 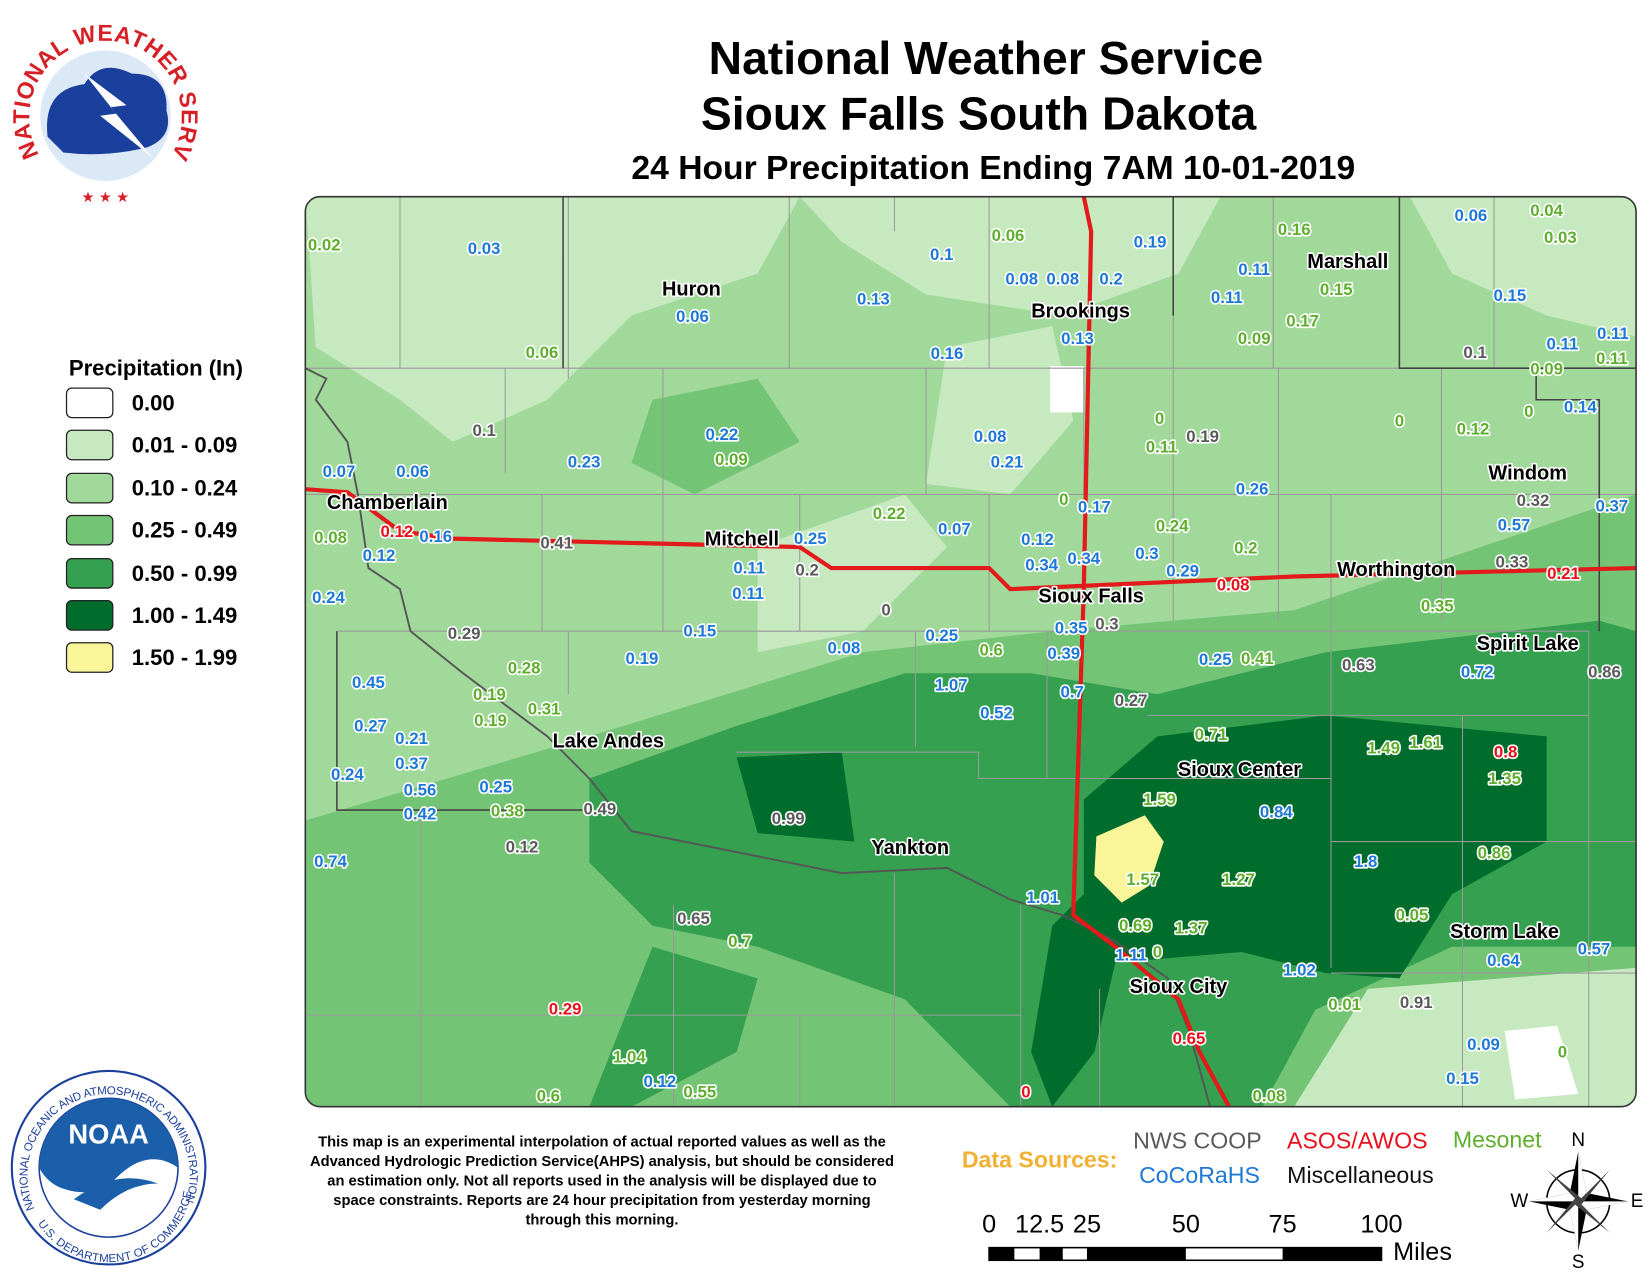 What do you see at coordinates (185, 657) in the screenshot?
I see `legend-label: 1.50 - 1.99` at bounding box center [185, 657].